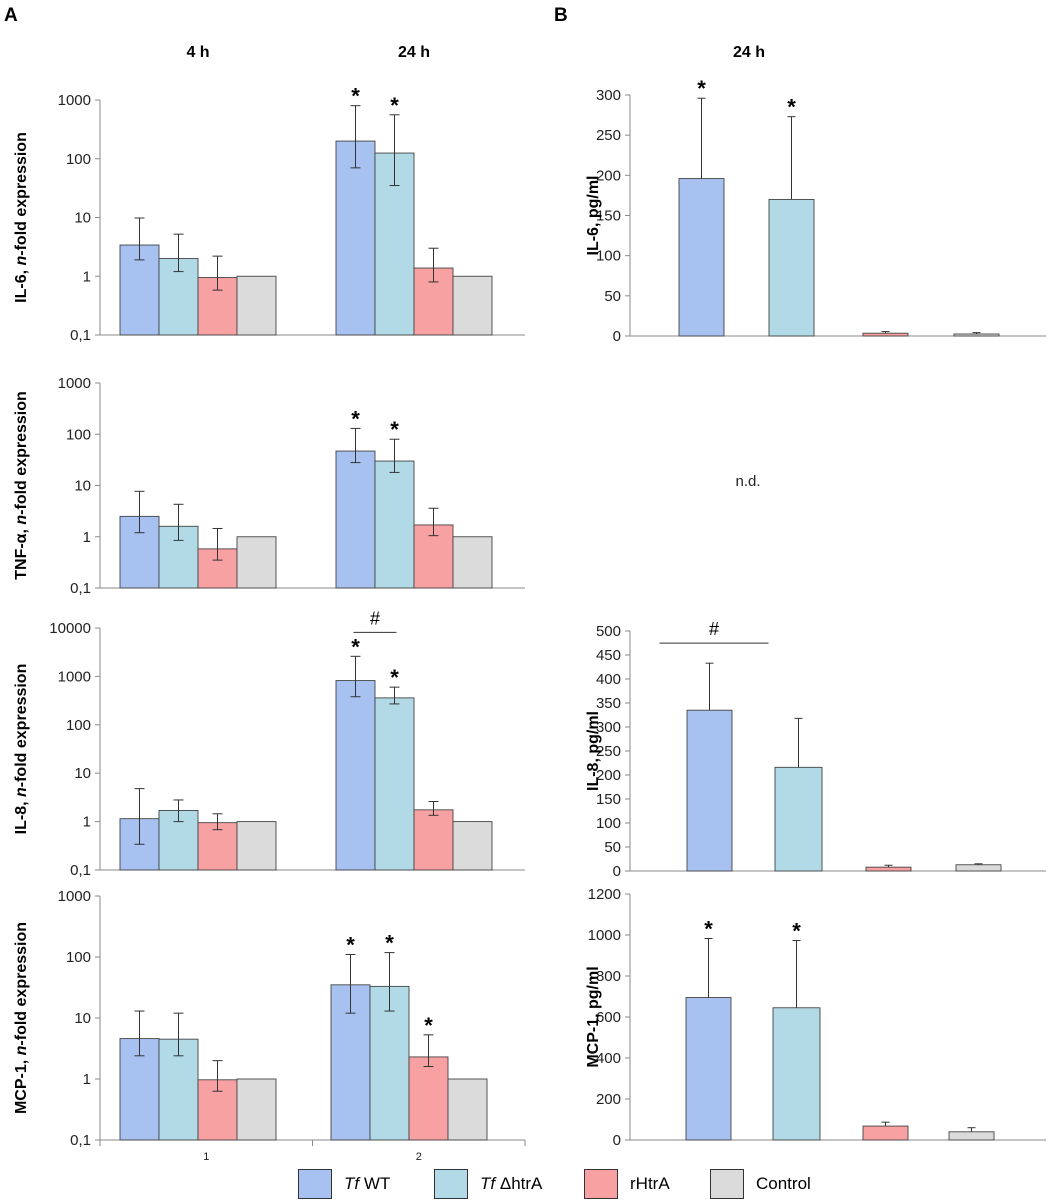  Describe the element at coordinates (428, 1025) in the screenshot. I see `chart-a4-significance-star: *` at that location.